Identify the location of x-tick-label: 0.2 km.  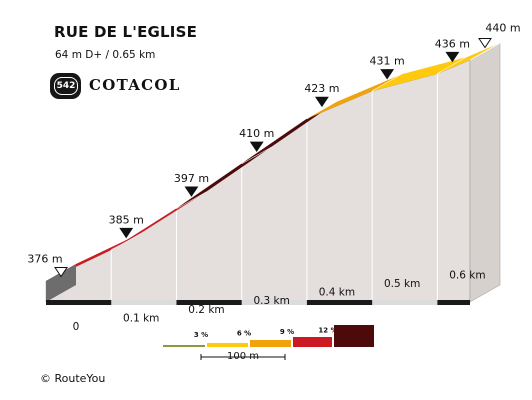
(206, 310).